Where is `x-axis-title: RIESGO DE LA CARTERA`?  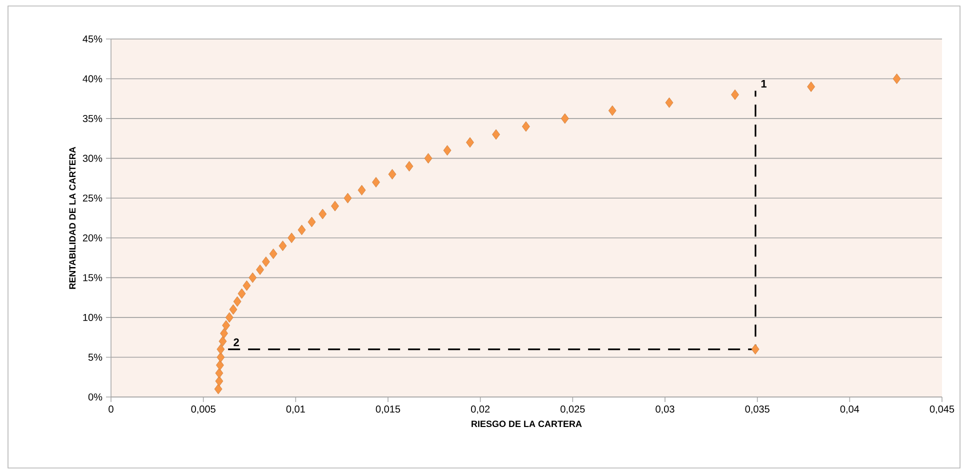 x-axis-title: RIESGO DE LA CARTERA is located at coordinates (527, 424).